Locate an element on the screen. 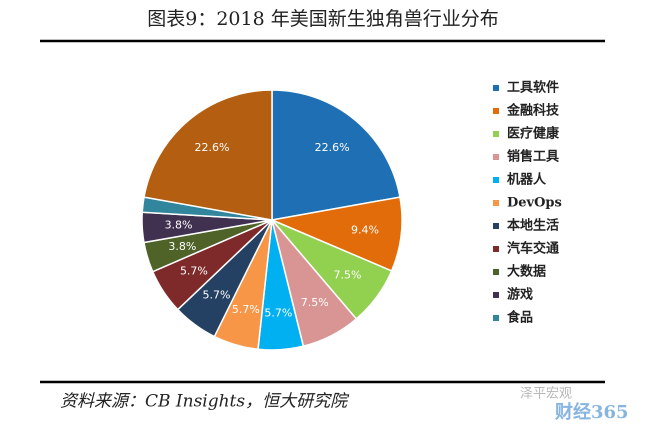 This screenshot has width=647, height=428. source: 资料来源：CB Insights，恒大研究院 is located at coordinates (205, 402).